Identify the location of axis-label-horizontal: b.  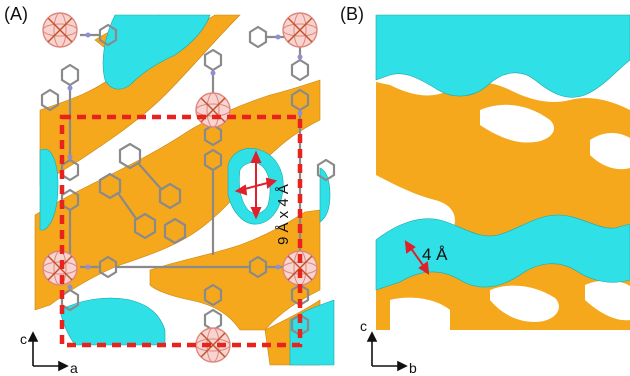
(413, 368).